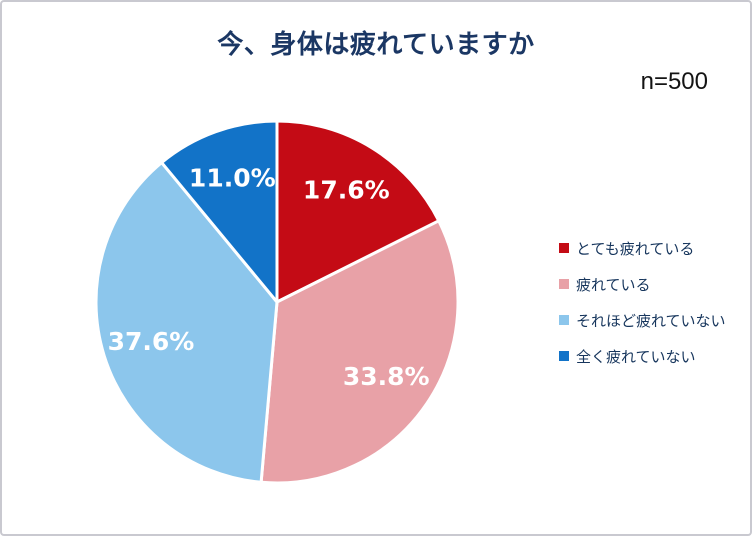 This screenshot has width=752, height=536. What do you see at coordinates (564, 320) in the screenshot?
I see `legend-marker-not-so-tired` at bounding box center [564, 320].